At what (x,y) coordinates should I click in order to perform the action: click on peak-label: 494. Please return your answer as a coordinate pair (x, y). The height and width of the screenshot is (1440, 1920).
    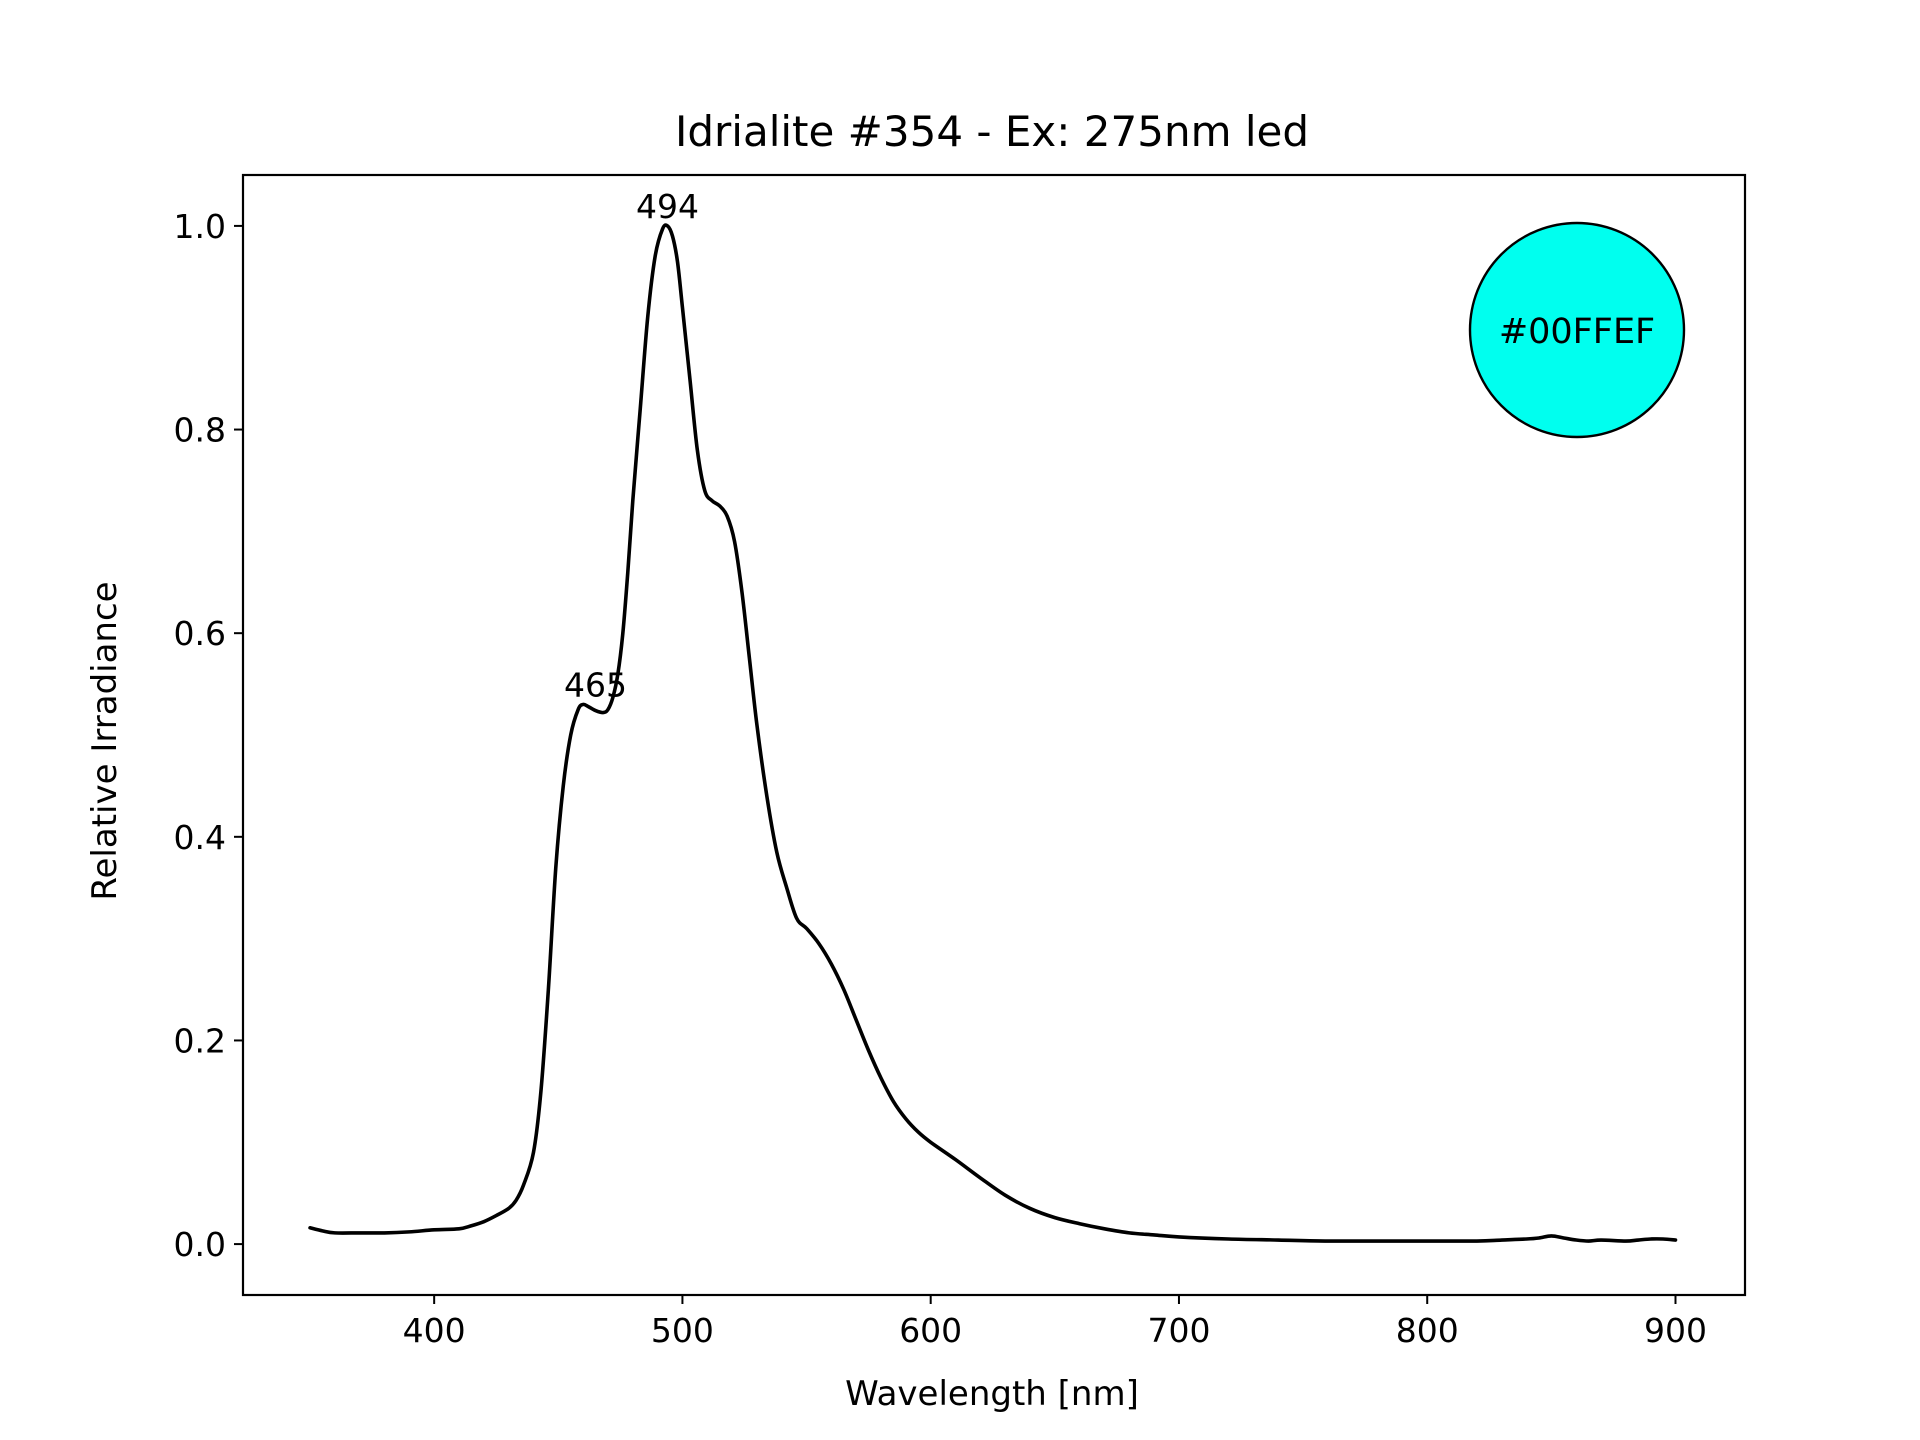
    Looking at the image, I should click on (667, 206).